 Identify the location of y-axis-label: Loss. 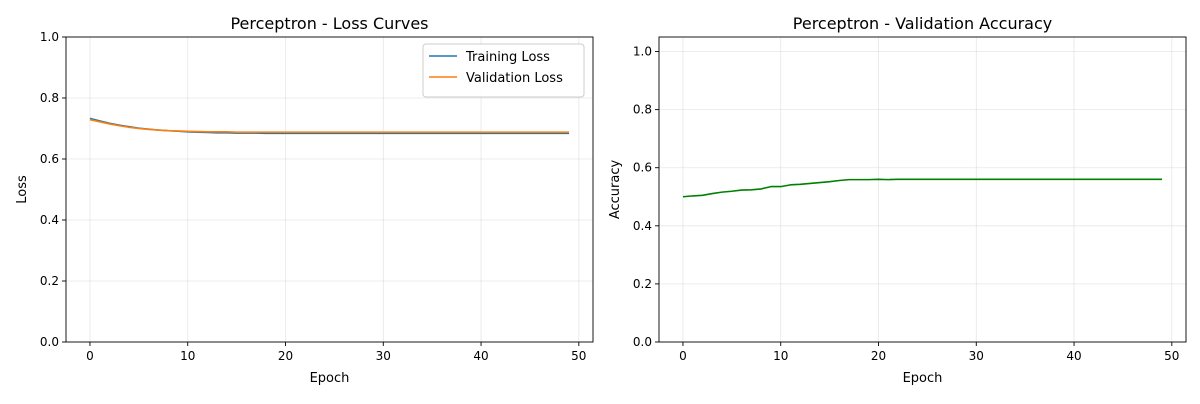
(22, 189).